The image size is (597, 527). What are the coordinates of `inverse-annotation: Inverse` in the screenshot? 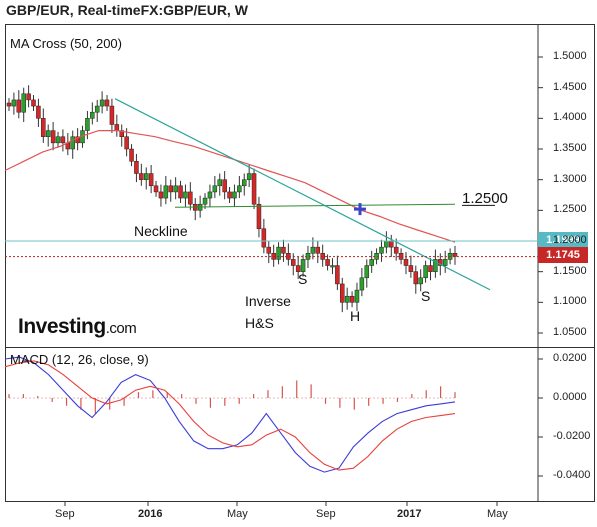 It's located at (268, 301).